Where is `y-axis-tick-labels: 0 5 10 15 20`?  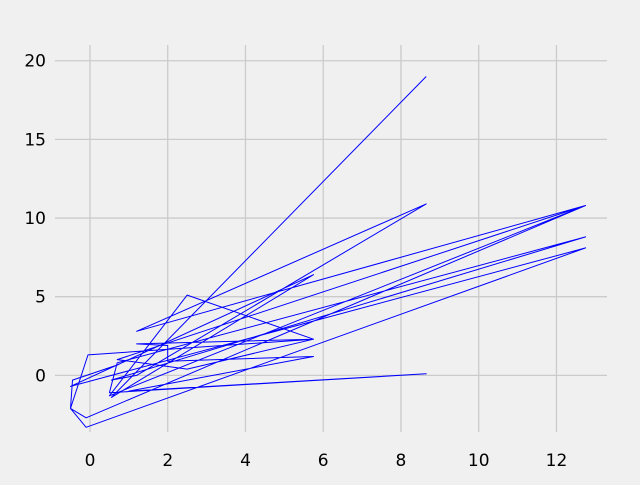
y-axis-tick-labels: 0 5 10 15 20 is located at coordinates (35, 219).